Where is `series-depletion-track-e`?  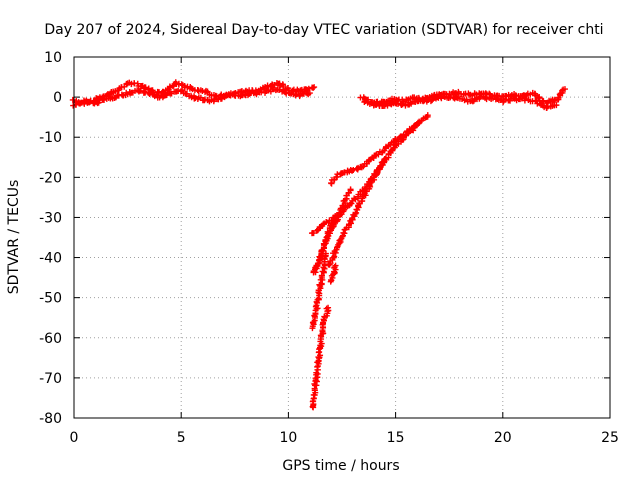 series-depletion-track-e is located at coordinates (324, 224).